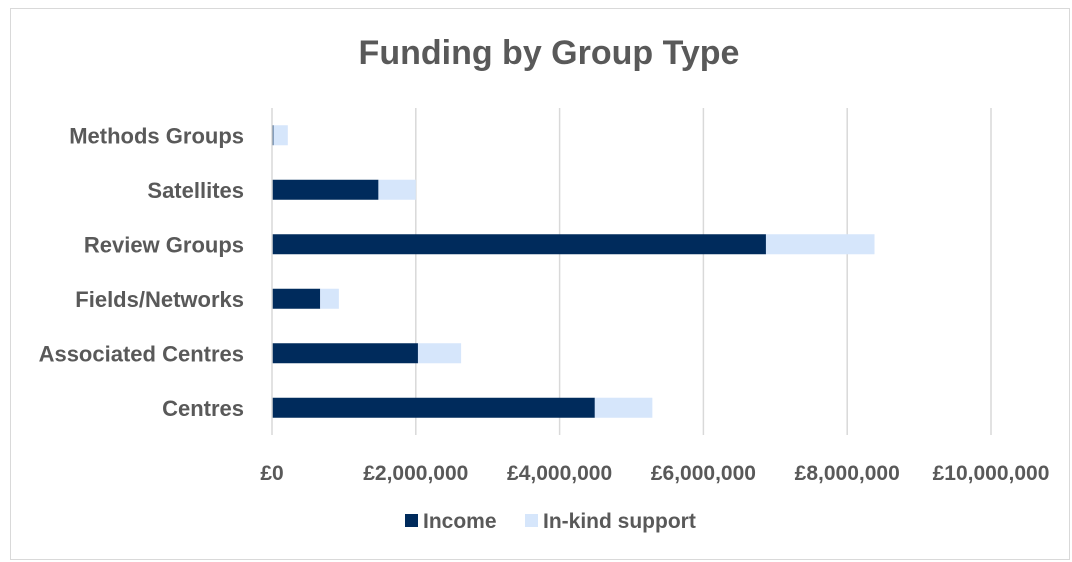 Image resolution: width=1072 pixels, height=562 pixels. Describe the element at coordinates (271, 473) in the screenshot. I see `x-tick-label: £0` at that location.